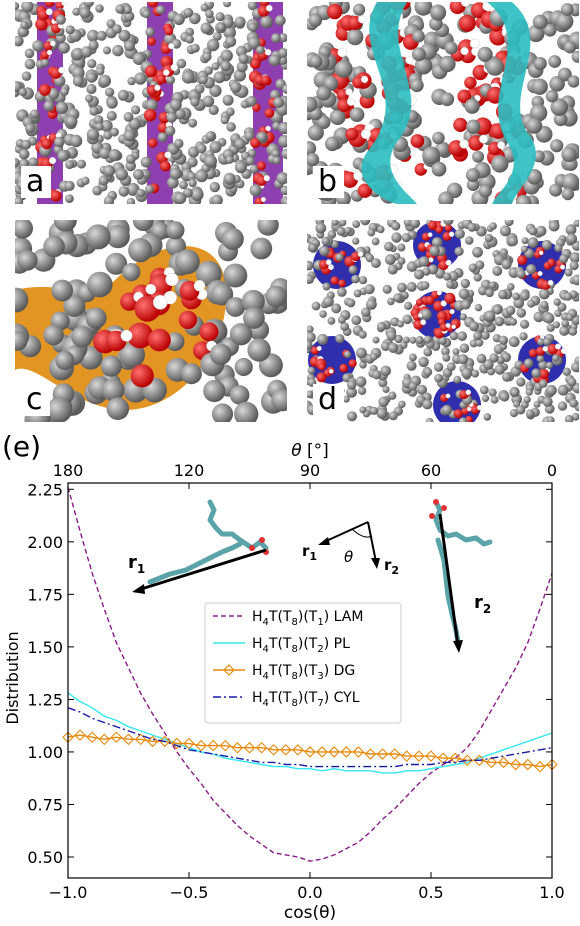 The width and height of the screenshot is (580, 926). I want to click on top-tick-label: 120, so click(189, 470).